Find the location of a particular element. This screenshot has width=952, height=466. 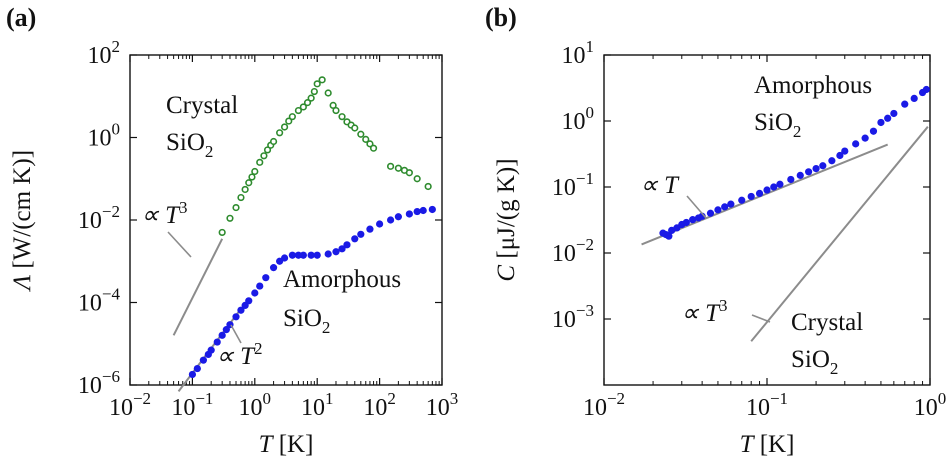

annotation-crystal: Crystal is located at coordinates (202, 105).